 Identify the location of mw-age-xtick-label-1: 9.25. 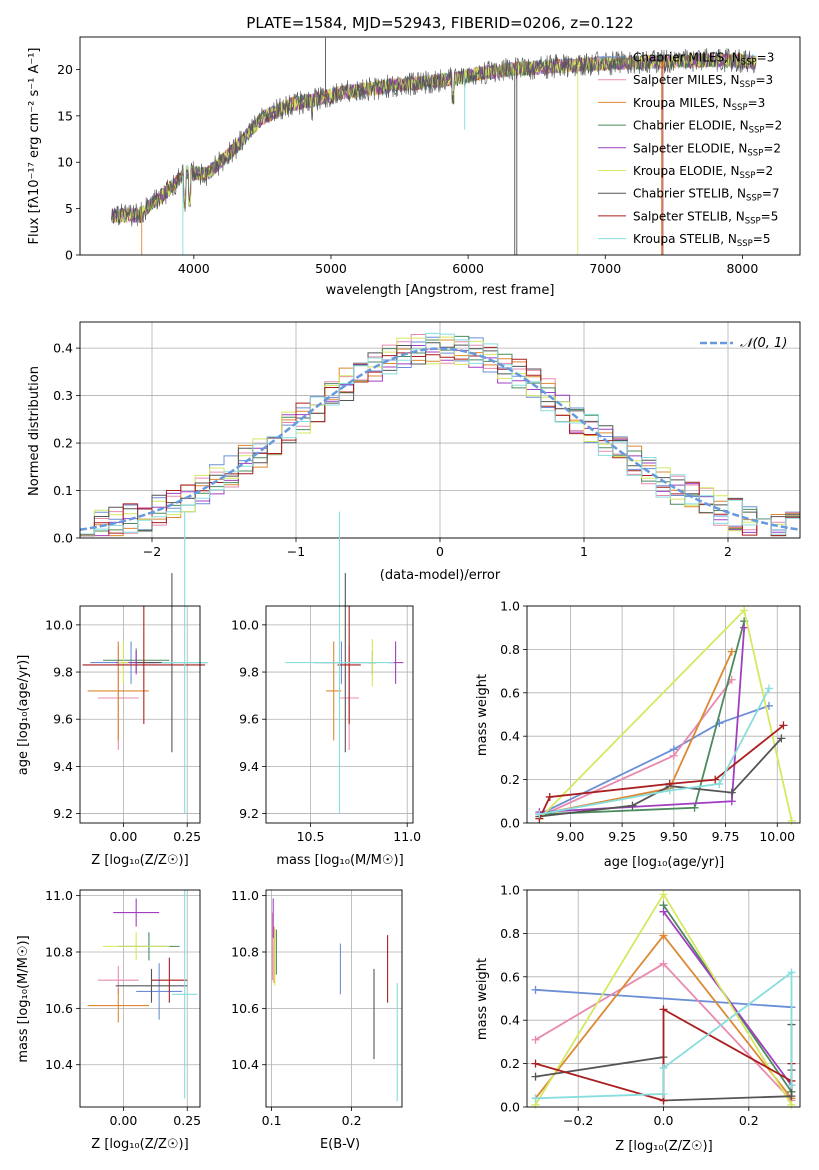
(622, 836).